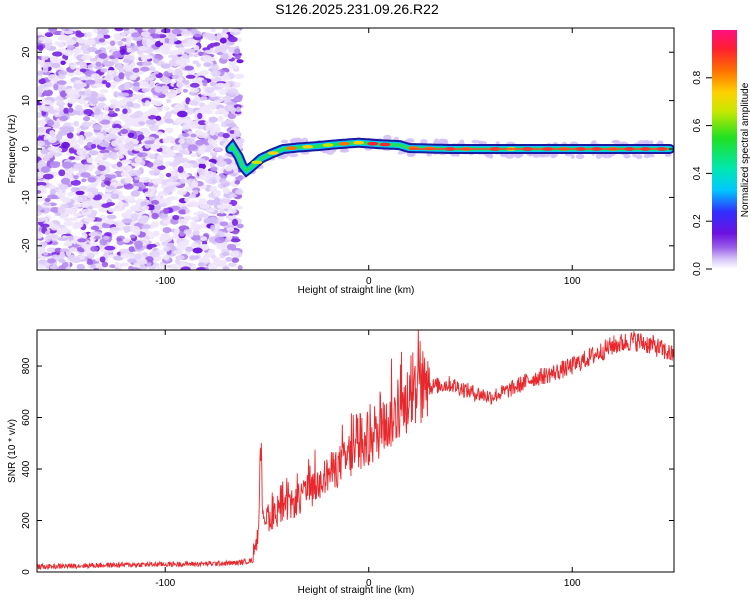 This screenshot has width=750, height=605. What do you see at coordinates (373, 143) in the screenshot?
I see `spectrogram-track-core` at bounding box center [373, 143].